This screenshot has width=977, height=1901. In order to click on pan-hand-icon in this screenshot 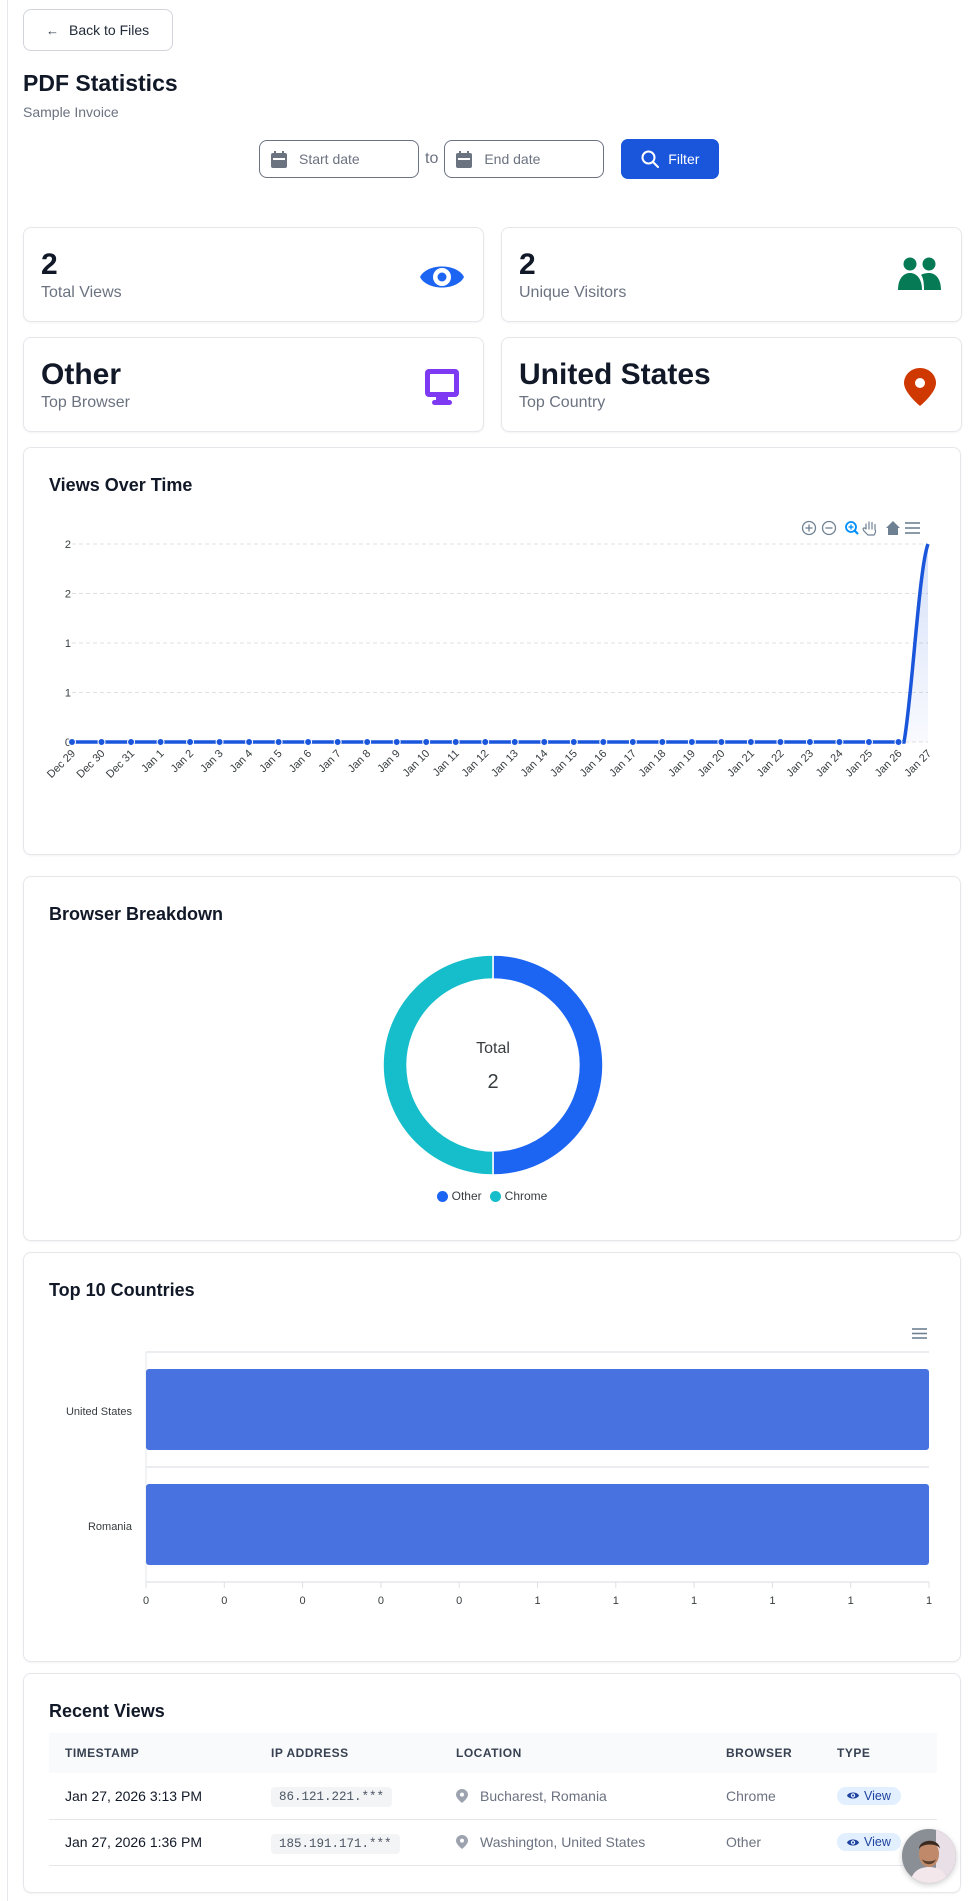, I will do `click(869, 528)`.